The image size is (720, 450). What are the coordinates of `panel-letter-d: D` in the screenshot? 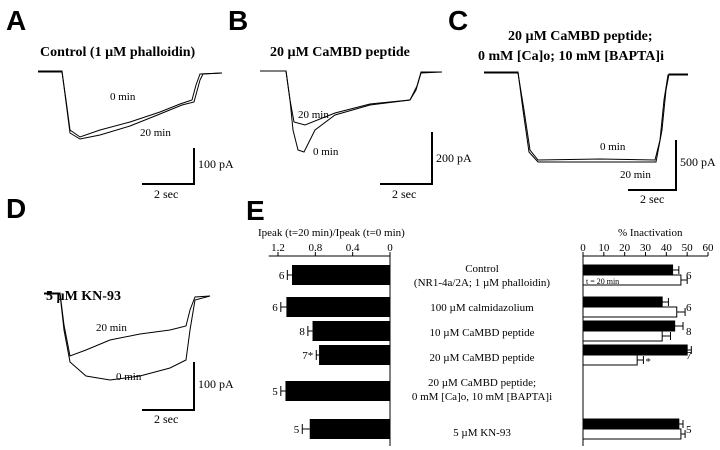 It's located at (16, 208).